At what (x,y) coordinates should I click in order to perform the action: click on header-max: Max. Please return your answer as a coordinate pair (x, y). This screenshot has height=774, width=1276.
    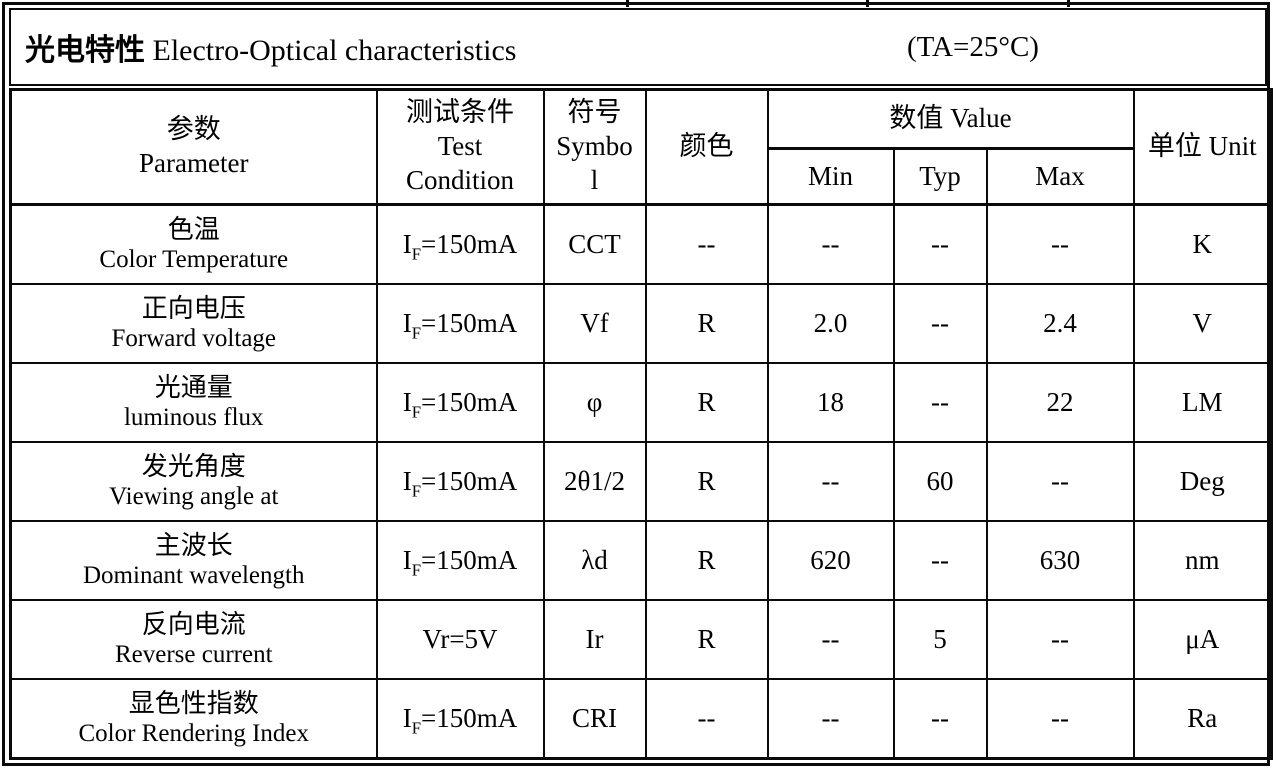
    Looking at the image, I should click on (1060, 176).